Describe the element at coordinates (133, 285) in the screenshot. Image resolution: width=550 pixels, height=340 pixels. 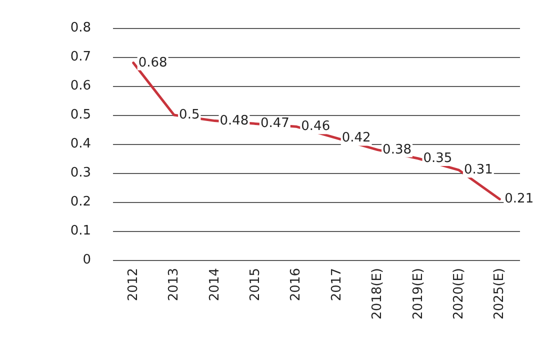
I see `x-tick-label: 2012` at that location.